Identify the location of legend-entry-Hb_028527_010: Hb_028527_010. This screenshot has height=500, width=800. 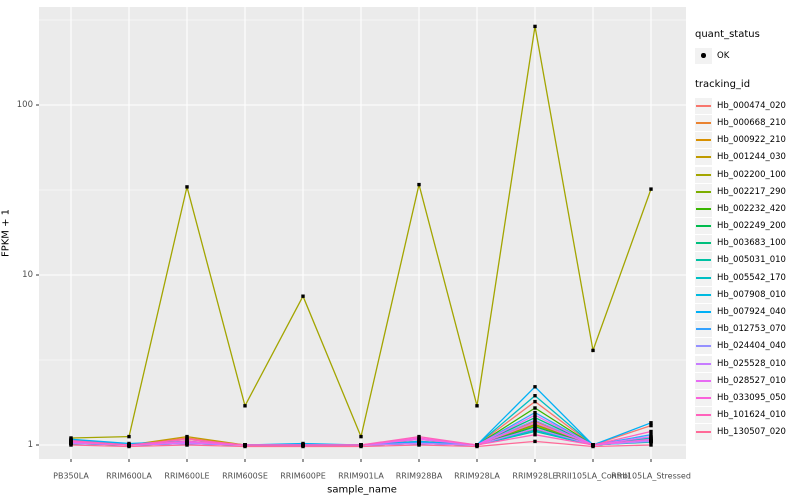
(747, 380).